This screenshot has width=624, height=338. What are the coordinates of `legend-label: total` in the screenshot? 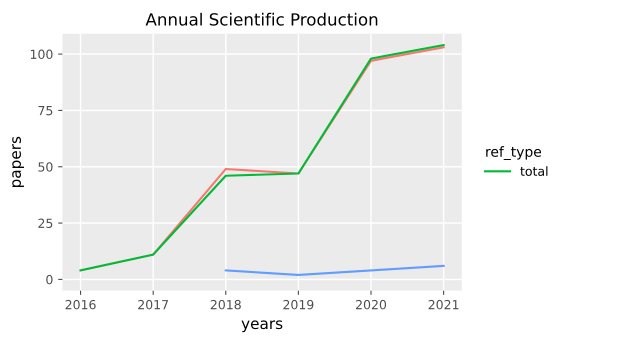 It's located at (534, 171).